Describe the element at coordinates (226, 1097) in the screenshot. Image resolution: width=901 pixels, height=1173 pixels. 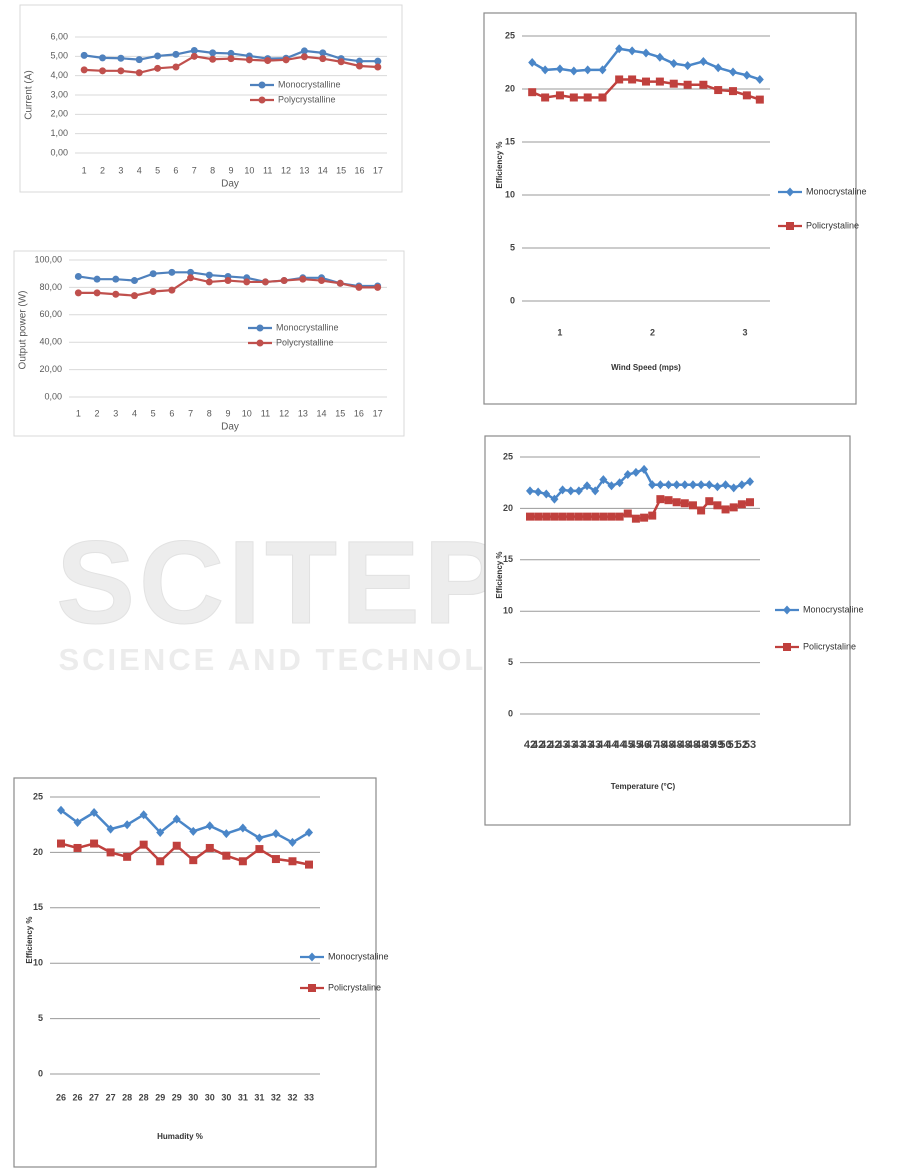
I see `x-tick-label: 30` at that location.